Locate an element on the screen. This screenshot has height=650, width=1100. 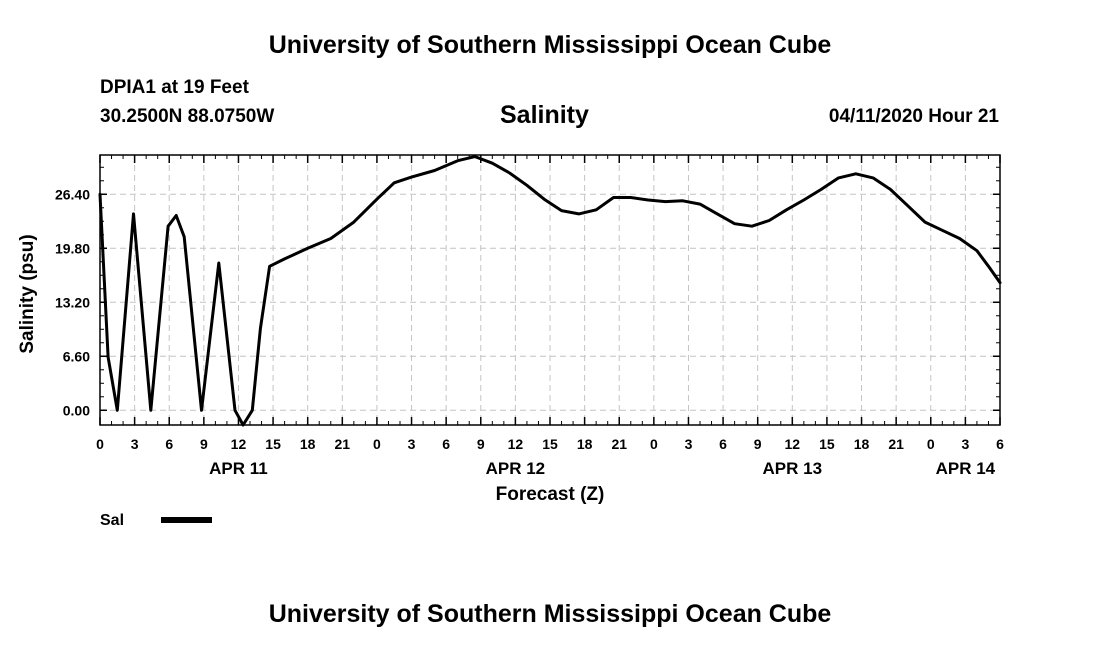
date-label: APR 12 is located at coordinates (516, 468).